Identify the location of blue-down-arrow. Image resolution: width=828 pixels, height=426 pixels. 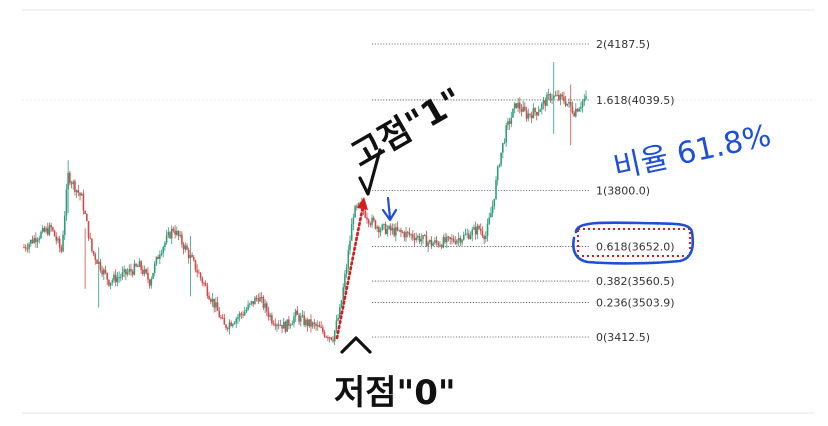
(389, 209).